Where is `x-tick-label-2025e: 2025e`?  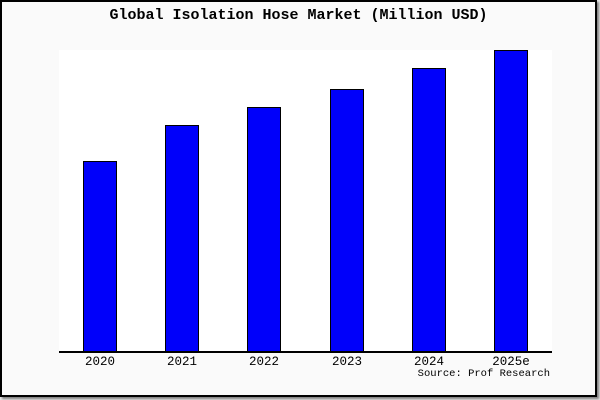 x-tick-label-2025e: 2025e is located at coordinates (511, 362).